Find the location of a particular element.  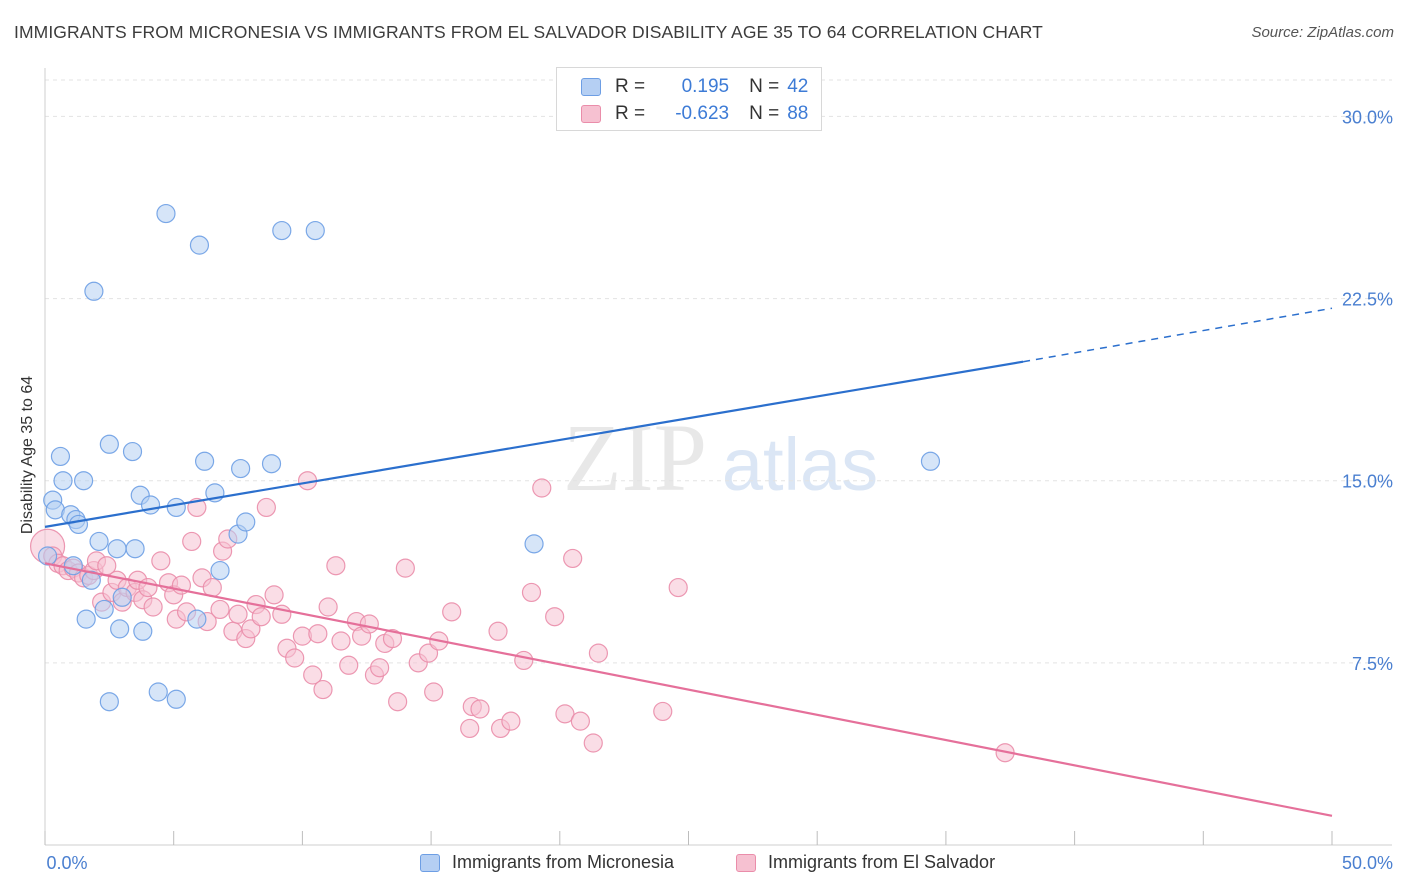

y-tick-label: 30.0% is located at coordinates (1367, 117).